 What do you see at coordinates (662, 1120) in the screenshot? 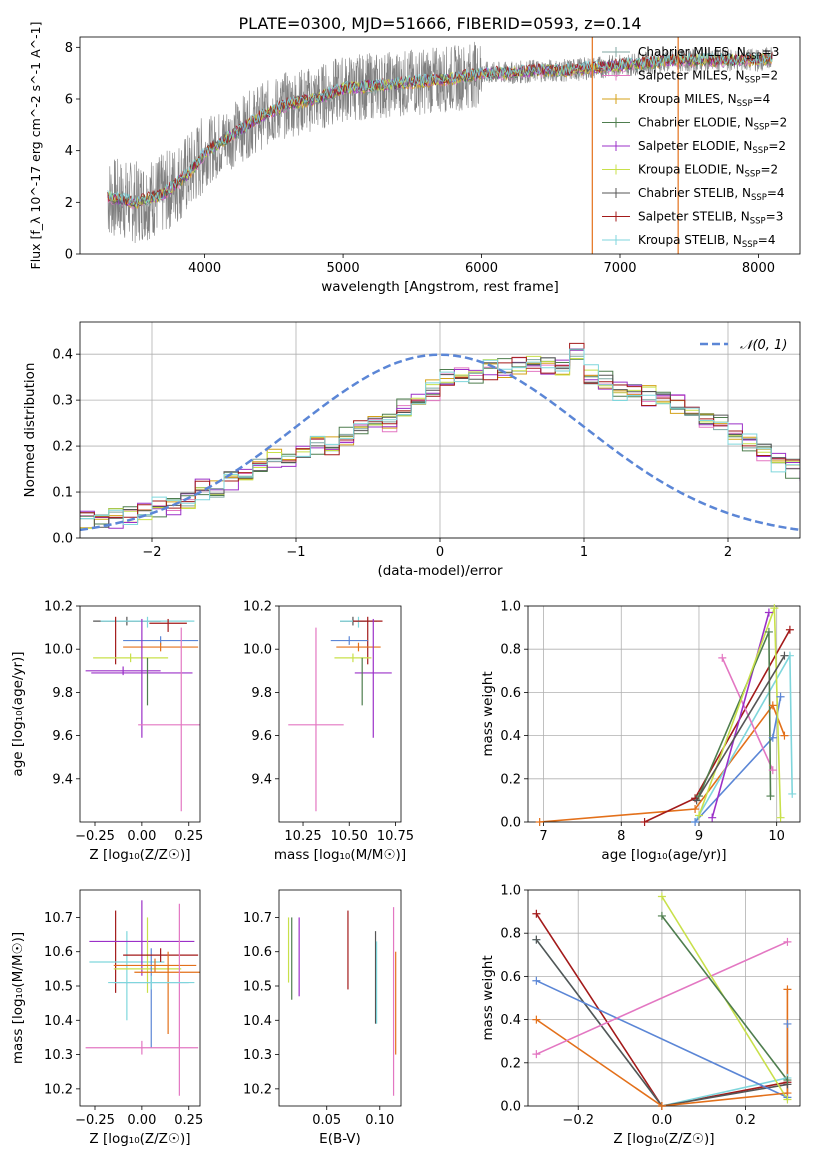
I see `x-tick-label: 0.0` at bounding box center [662, 1120].